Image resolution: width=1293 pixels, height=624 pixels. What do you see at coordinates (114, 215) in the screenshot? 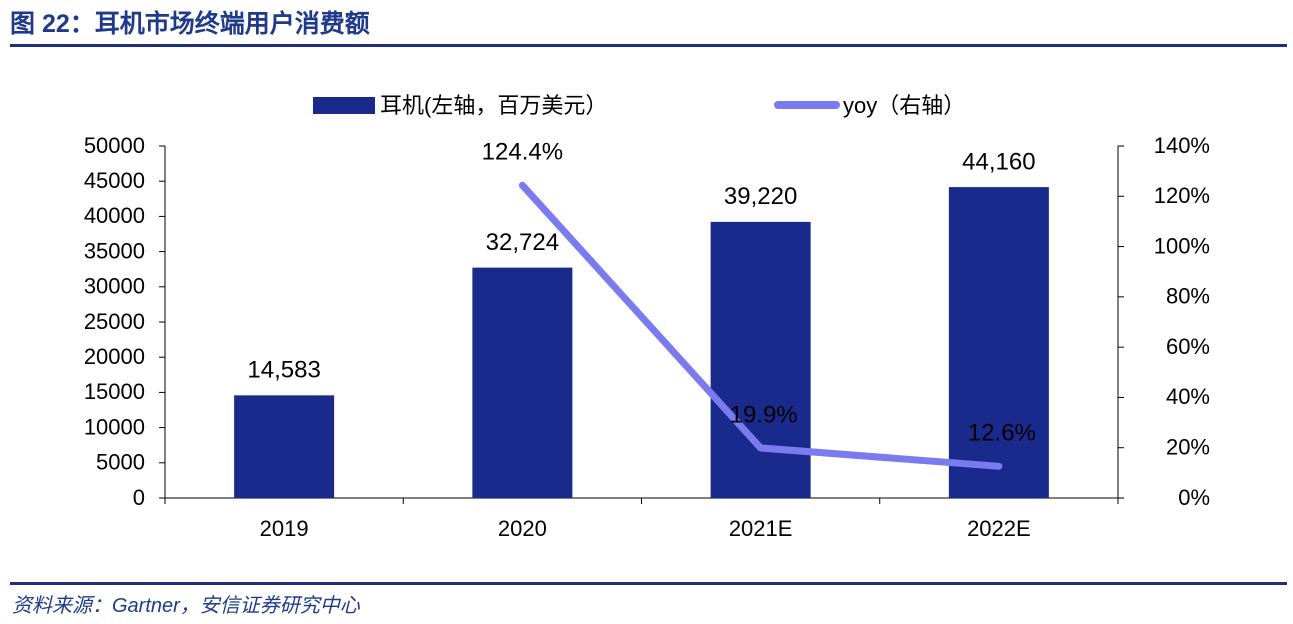
I see `left-tick-label: 40000` at bounding box center [114, 215].